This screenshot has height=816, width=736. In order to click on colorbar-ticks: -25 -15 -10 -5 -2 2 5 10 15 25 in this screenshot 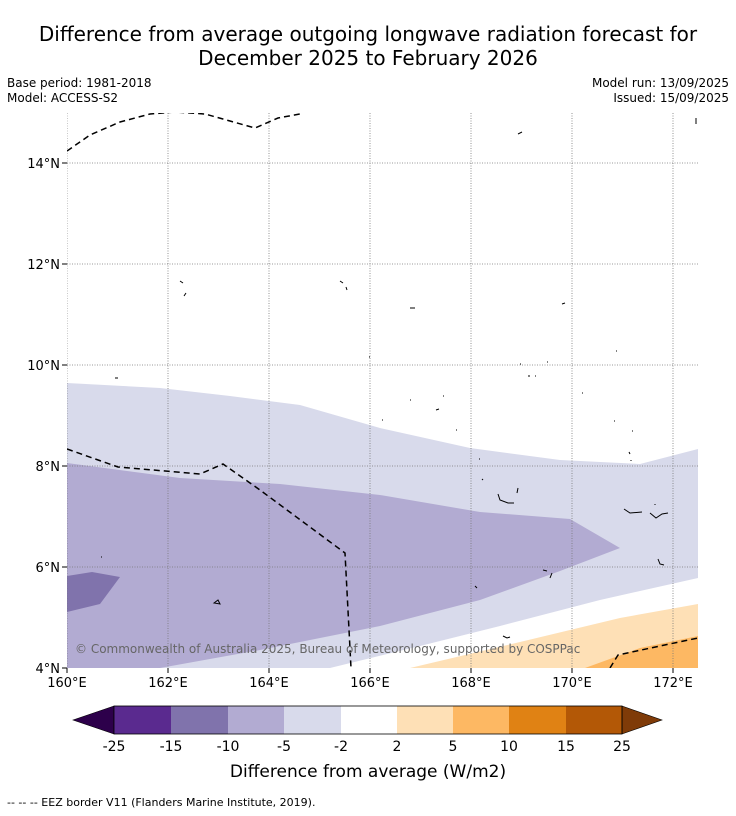, I will do `click(367, 747)`.